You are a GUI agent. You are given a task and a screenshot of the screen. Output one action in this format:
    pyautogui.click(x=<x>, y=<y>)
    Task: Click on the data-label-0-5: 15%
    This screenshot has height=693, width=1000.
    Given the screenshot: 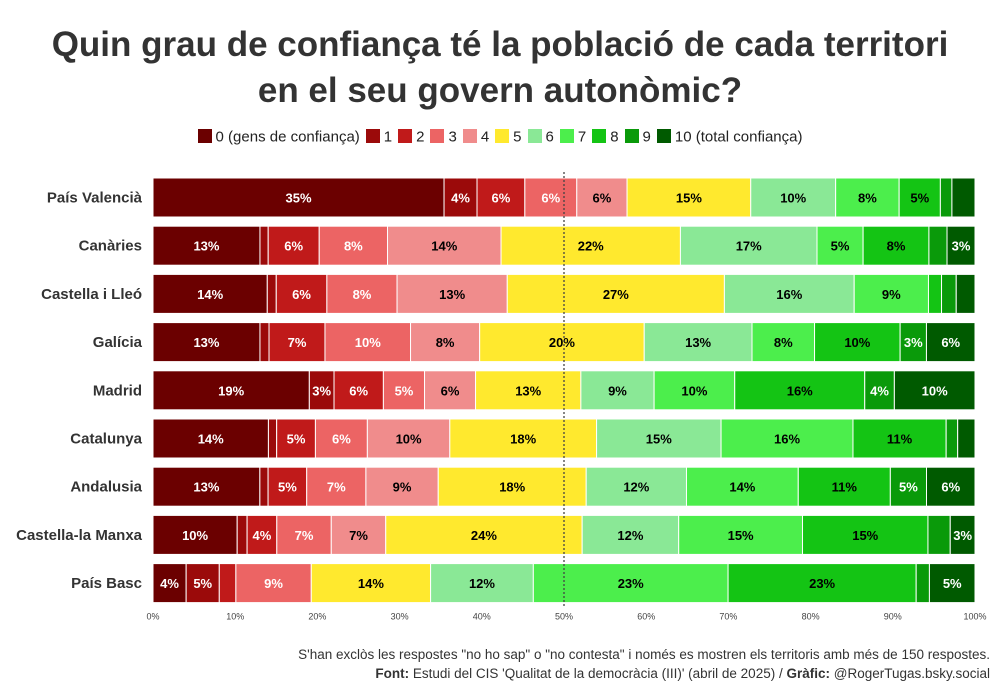 What is the action you would take?
    pyautogui.click(x=689, y=198)
    